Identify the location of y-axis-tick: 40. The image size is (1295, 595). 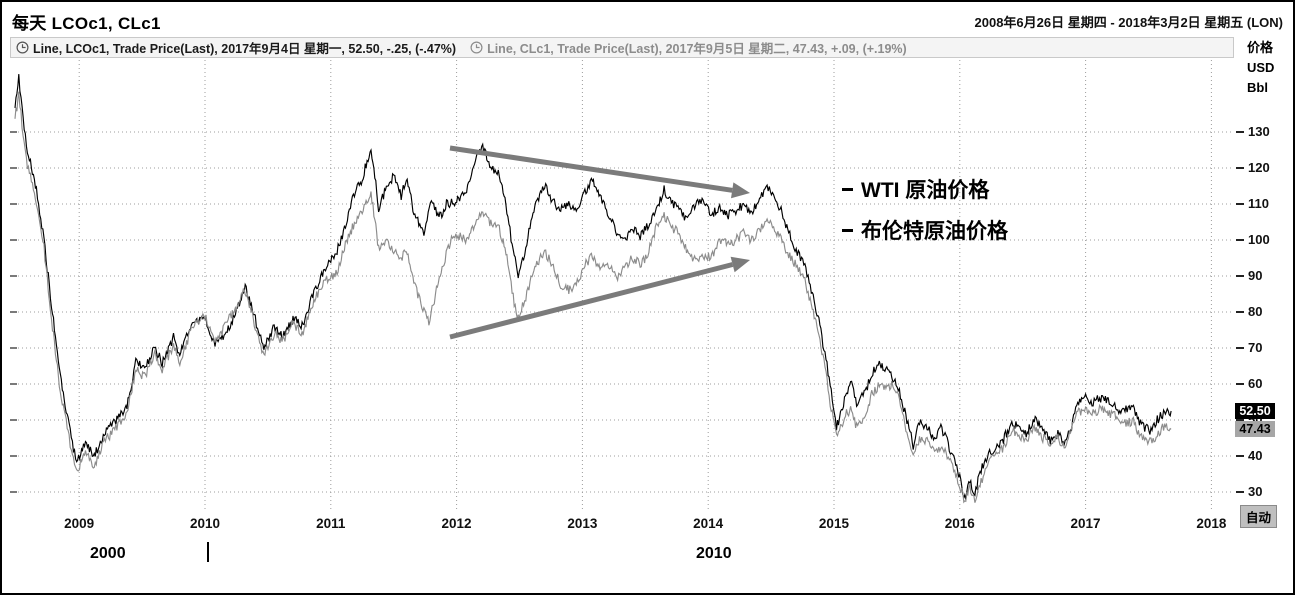
(1249, 455).